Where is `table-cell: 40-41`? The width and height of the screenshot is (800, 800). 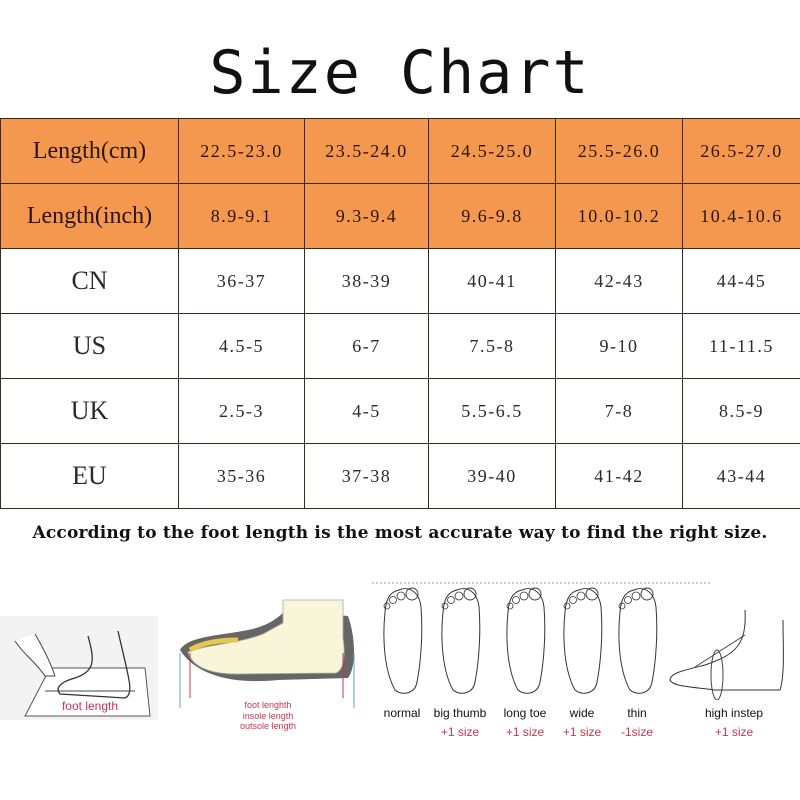
table-cell: 40-41 is located at coordinates (492, 281).